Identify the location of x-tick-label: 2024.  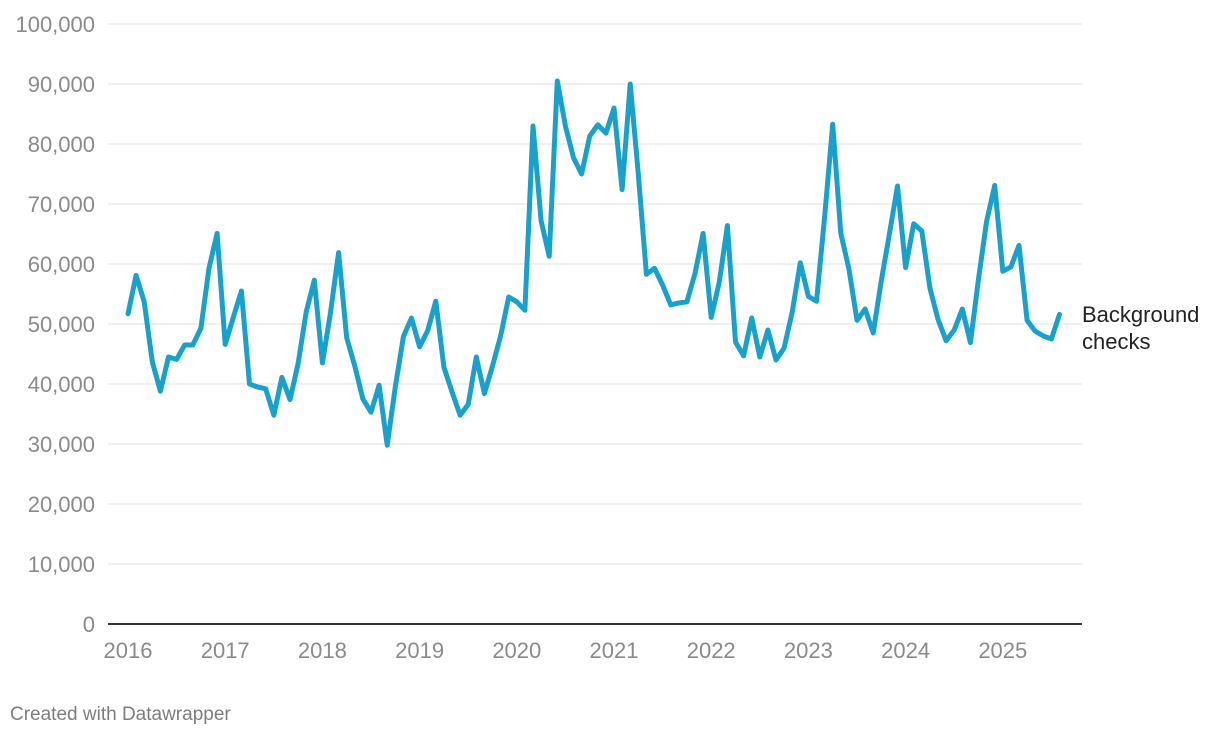
(905, 650).